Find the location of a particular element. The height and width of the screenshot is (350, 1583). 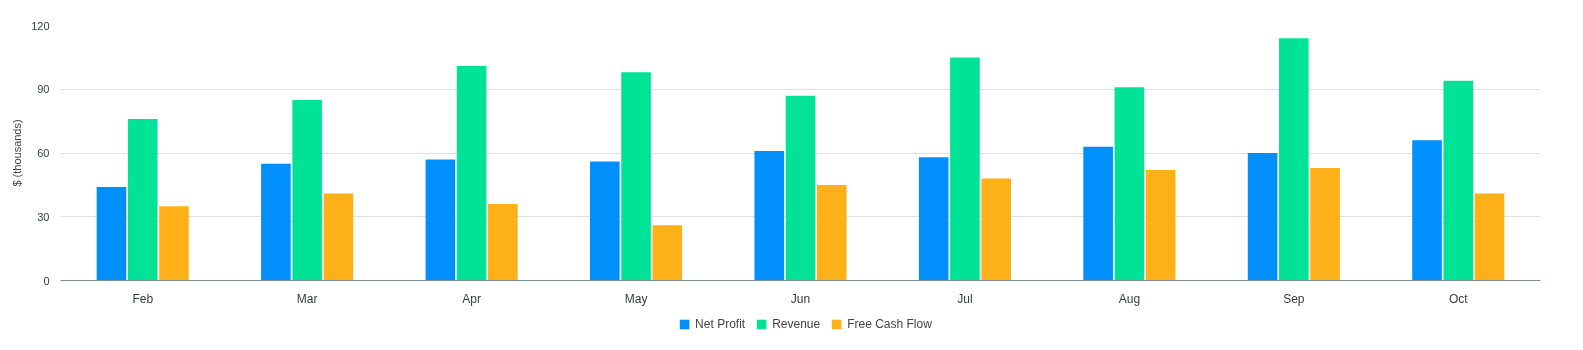

legend-label: Revenue is located at coordinates (796, 324).